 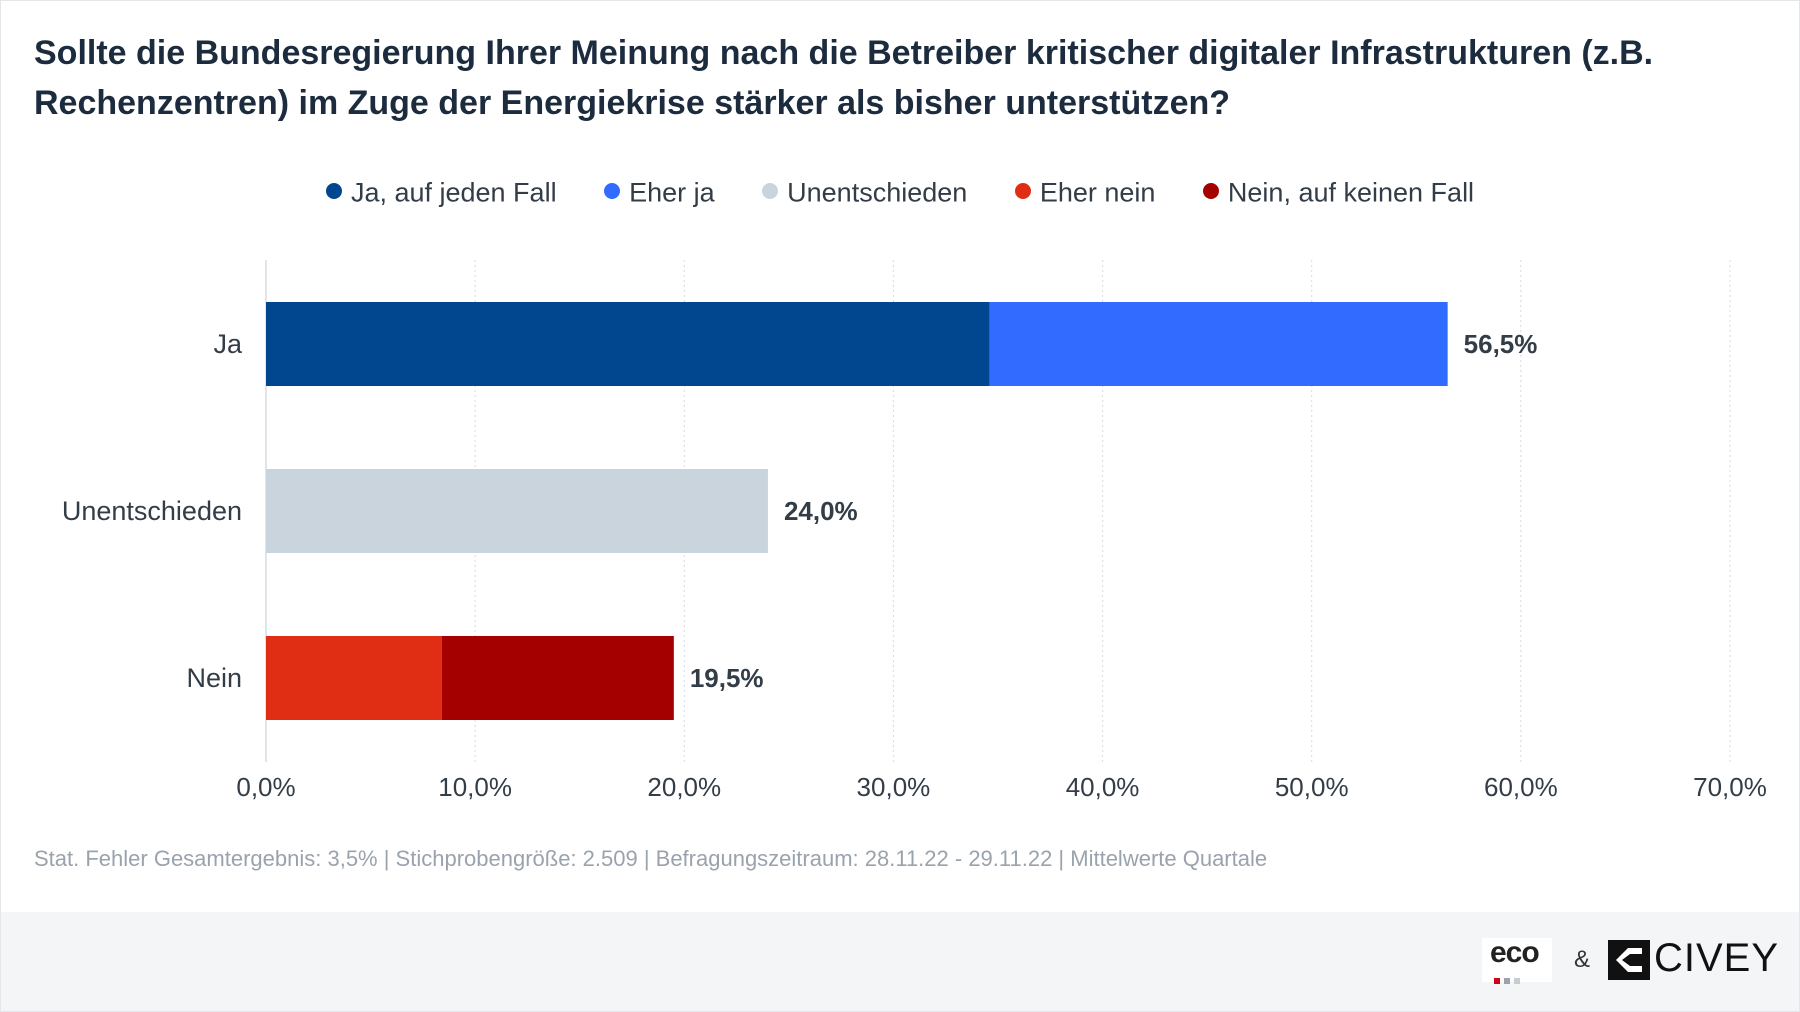 What do you see at coordinates (1501, 344) in the screenshot?
I see `data-label: 56,5%` at bounding box center [1501, 344].